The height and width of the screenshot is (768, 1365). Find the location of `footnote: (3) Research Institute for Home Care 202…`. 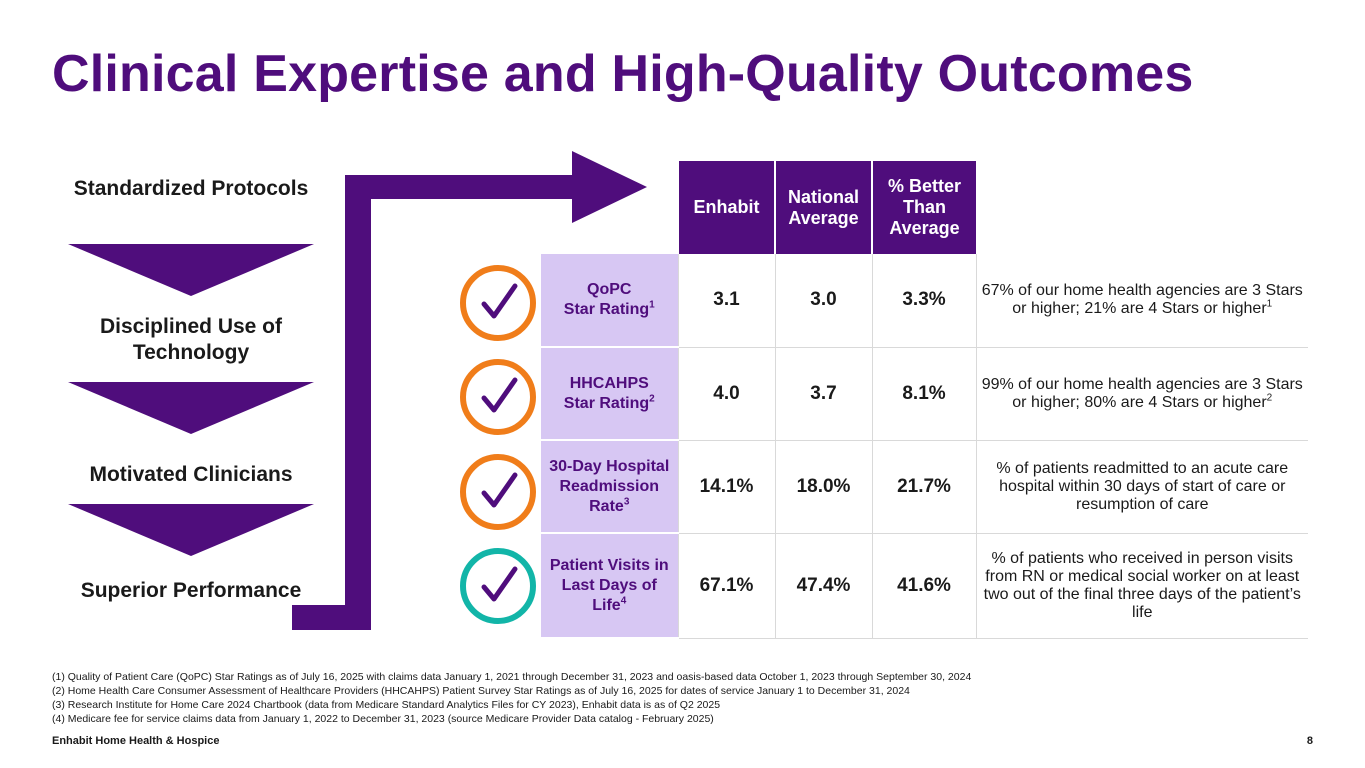

footnote: (3) Research Institute for Home Care 202… is located at coordinates (386, 705).